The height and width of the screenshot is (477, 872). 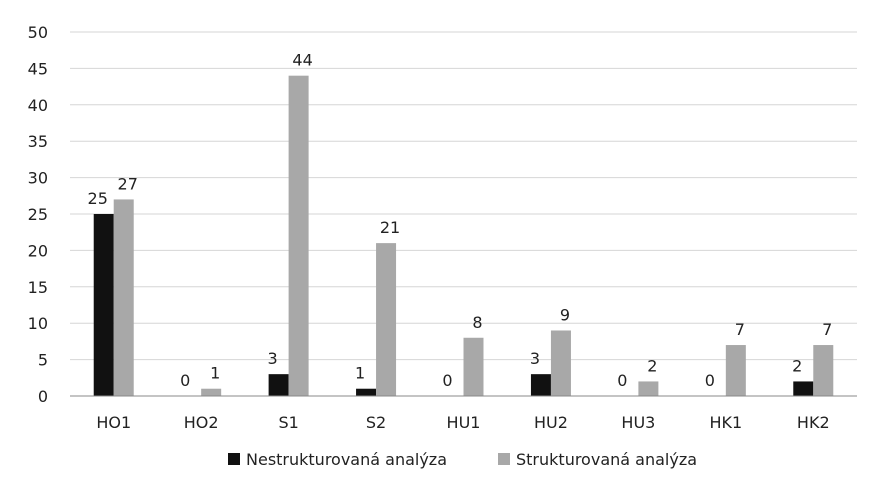 I want to click on data-label: 8, so click(x=477, y=322).